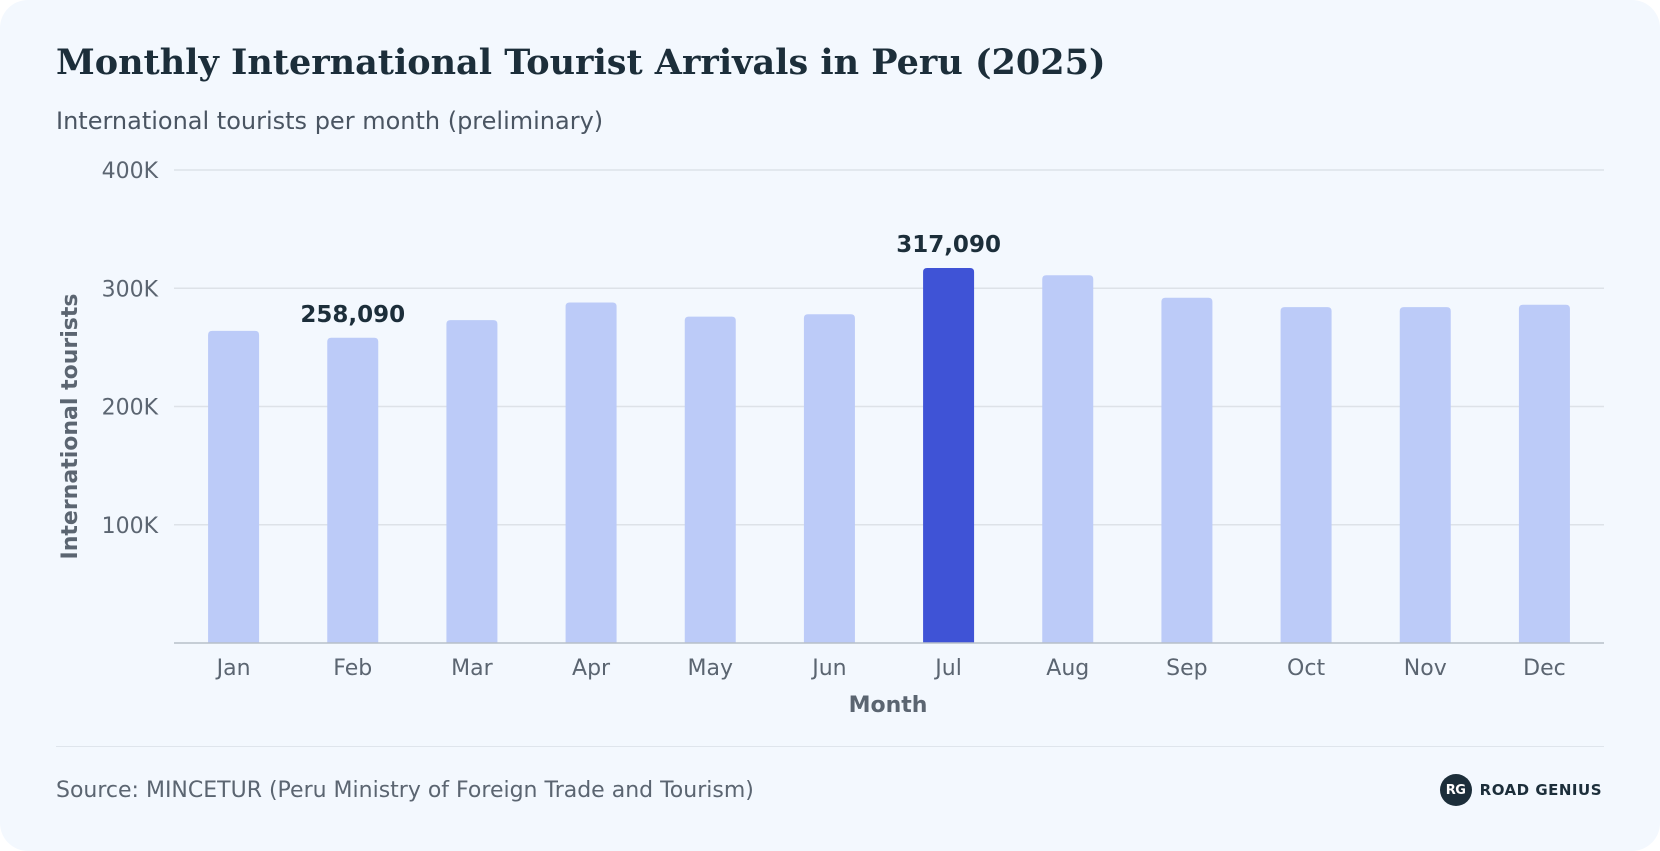 The height and width of the screenshot is (851, 1660). I want to click on y-tick-label: 100K, so click(130, 526).